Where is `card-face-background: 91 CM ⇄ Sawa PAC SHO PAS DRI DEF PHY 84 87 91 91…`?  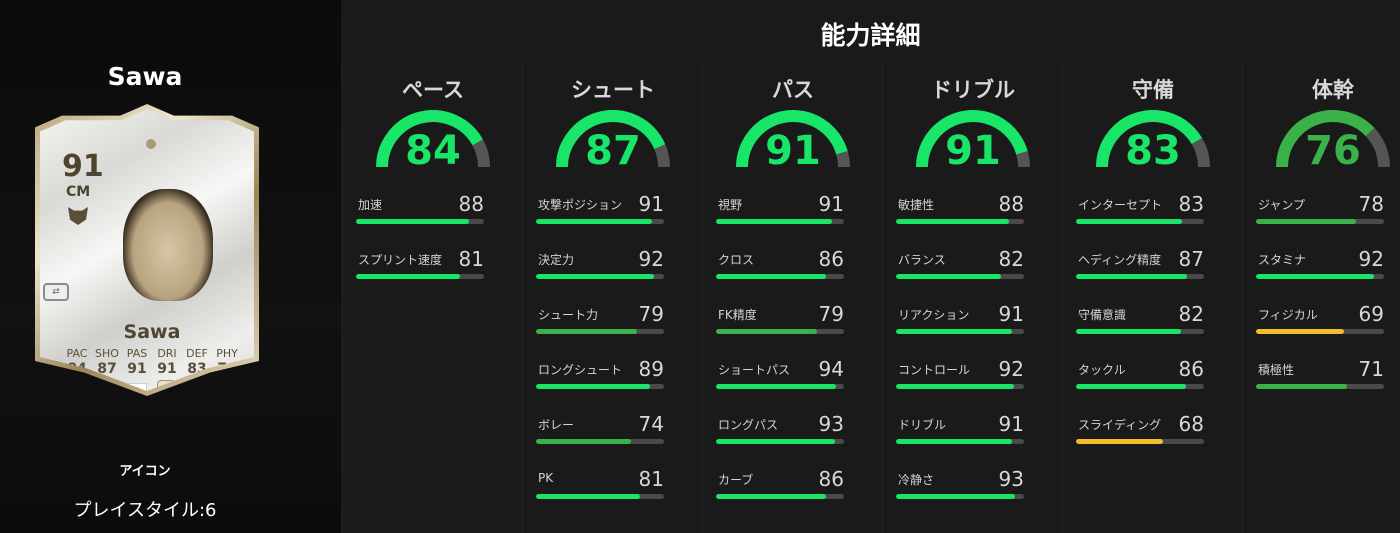 card-face-background: 91 CM ⇄ Sawa PAC SHO PAS DRI DEF PHY 84 87 91 91… is located at coordinates (147, 250).